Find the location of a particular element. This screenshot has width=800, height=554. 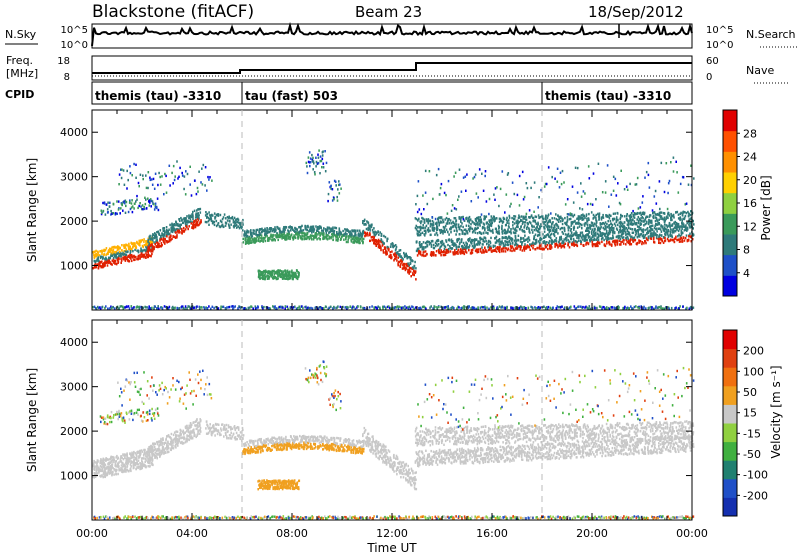

date-label: 18/Sep/2012 is located at coordinates (636, 12).